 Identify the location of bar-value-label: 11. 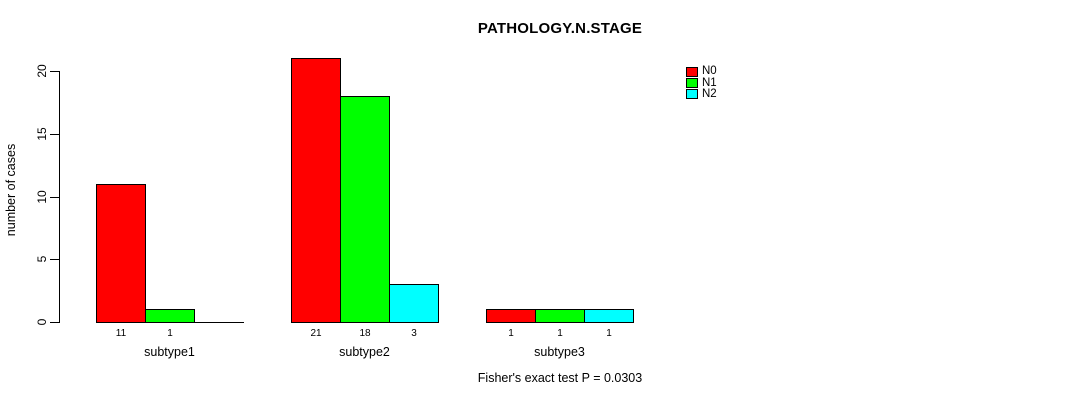
(121, 333).